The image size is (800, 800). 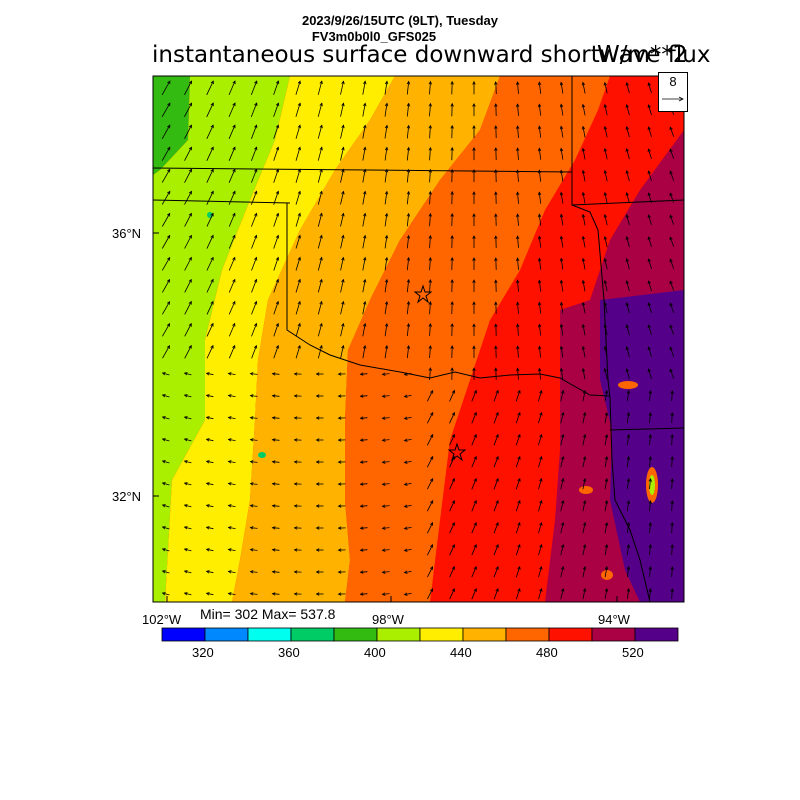 I want to click on lat-label-32n: 32°N, so click(x=127, y=496).